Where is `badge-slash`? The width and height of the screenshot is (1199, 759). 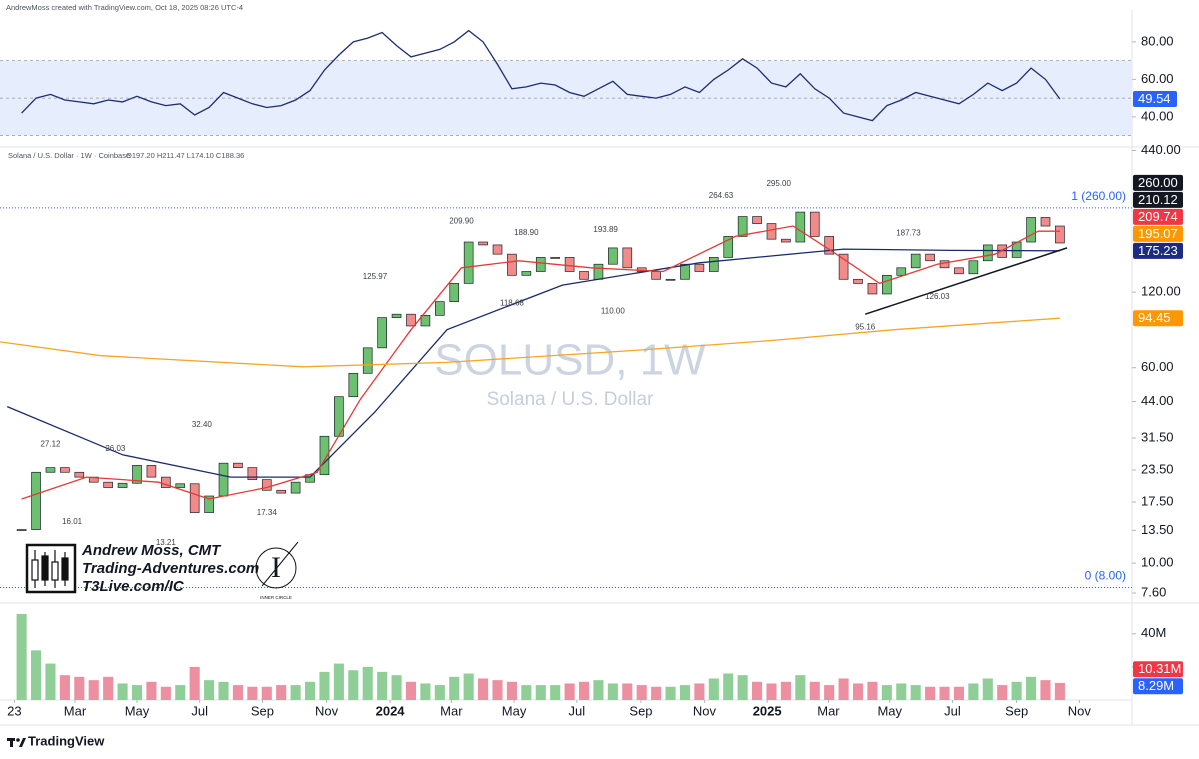
badge-slash is located at coordinates (280, 564).